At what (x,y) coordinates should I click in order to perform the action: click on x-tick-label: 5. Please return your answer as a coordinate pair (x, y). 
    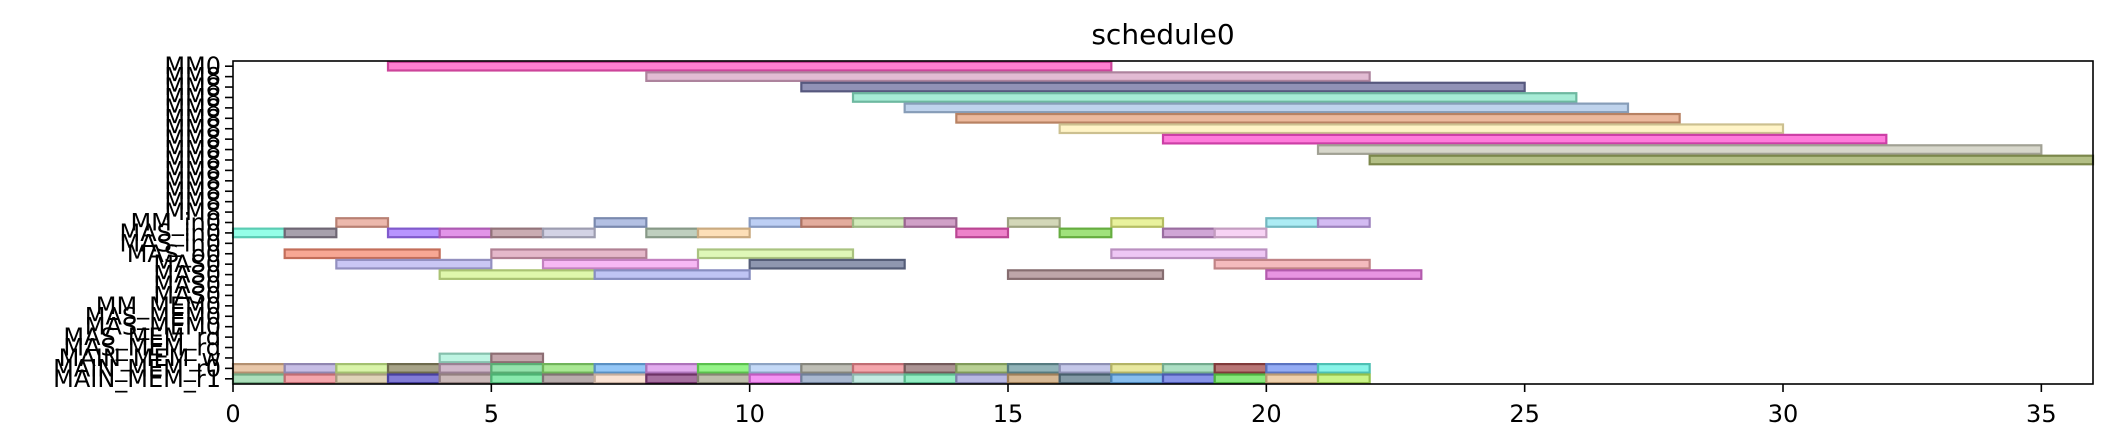
    Looking at the image, I should click on (491, 414).